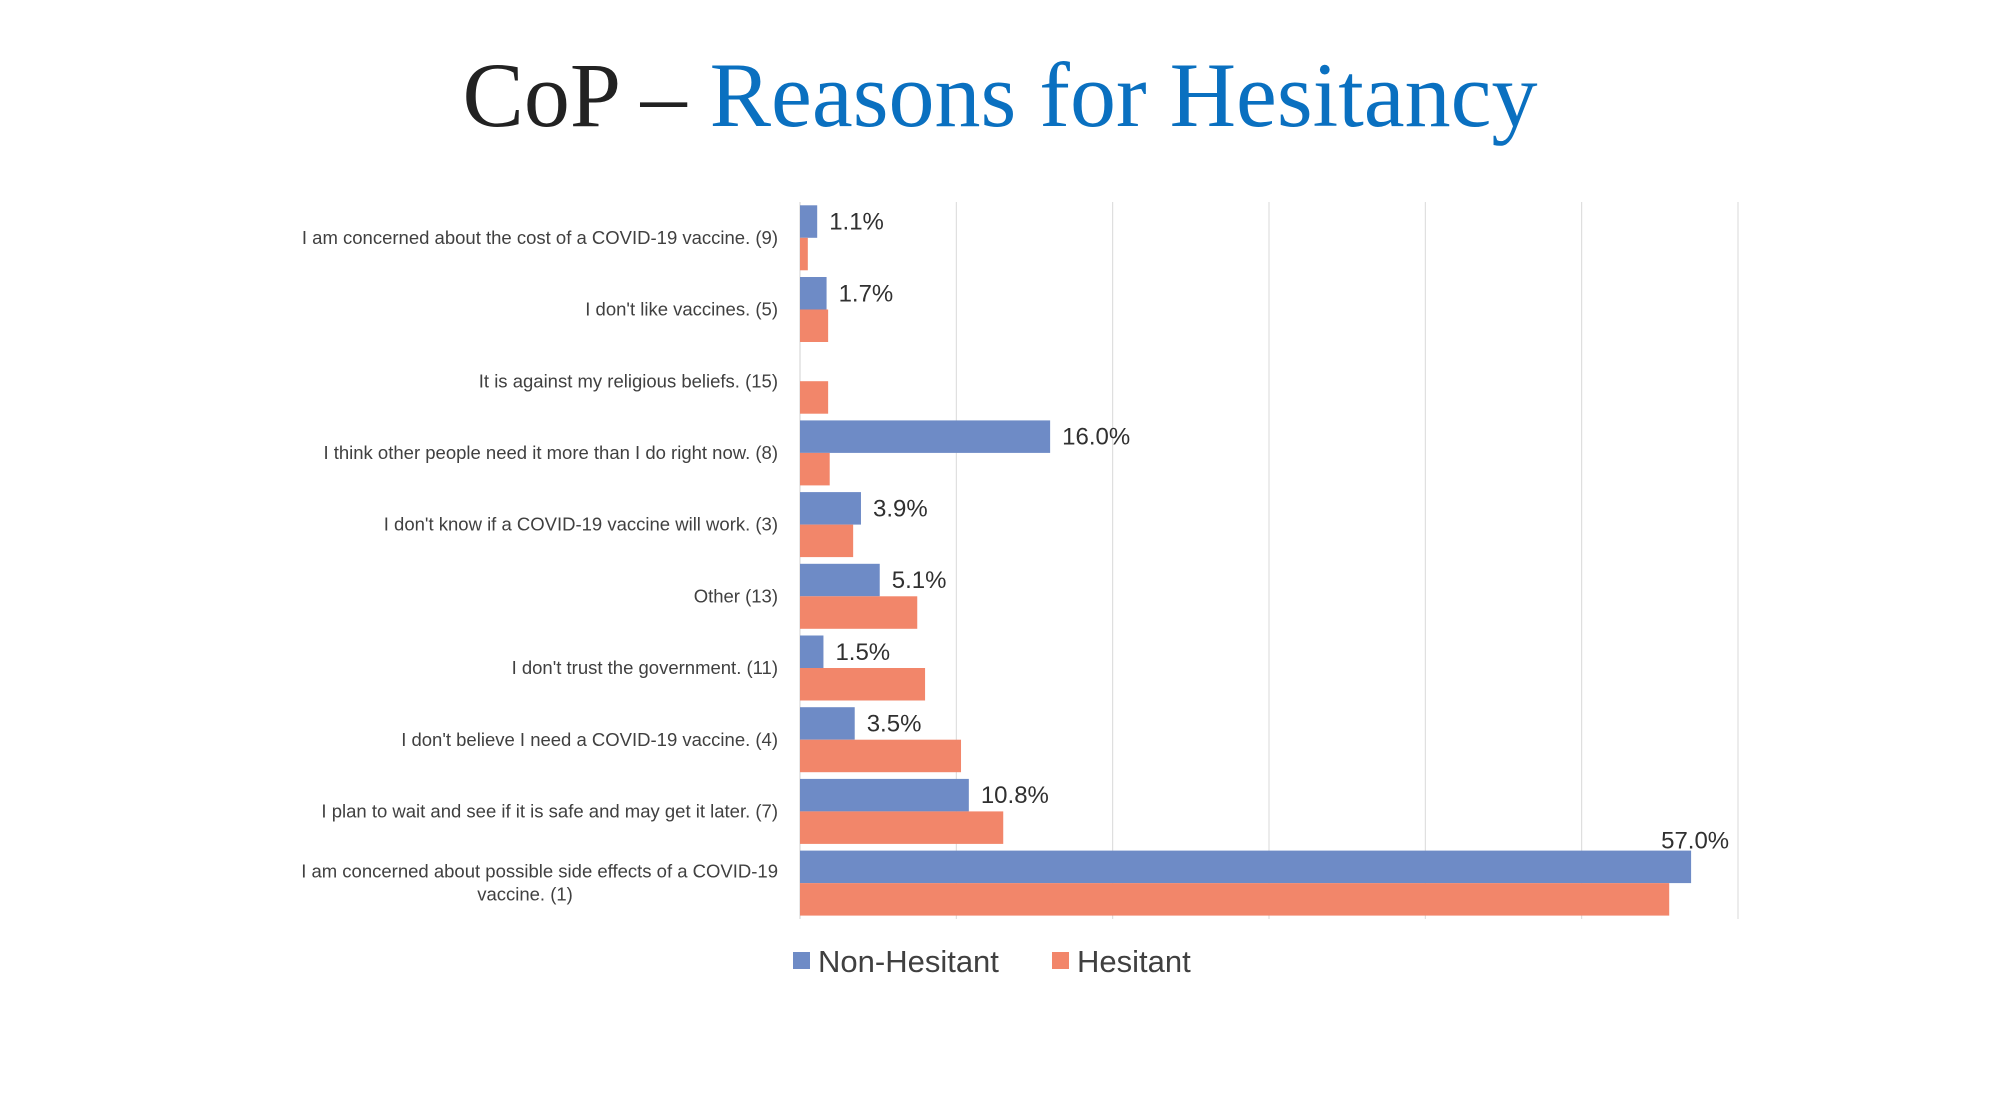 Image resolution: width=2000 pixels, height=1096 pixels. Describe the element at coordinates (856, 222) in the screenshot. I see `data-label: 1.1%` at that location.